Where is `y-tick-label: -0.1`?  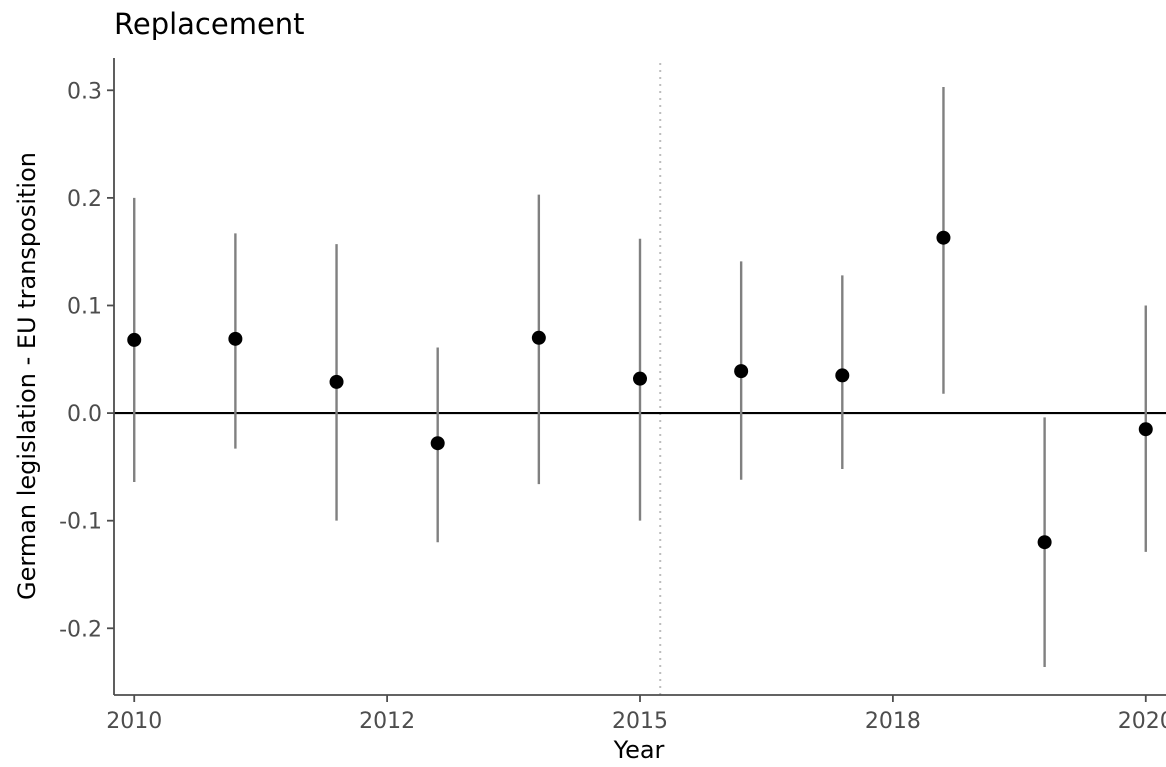
y-tick-label: -0.1 is located at coordinates (80, 522).